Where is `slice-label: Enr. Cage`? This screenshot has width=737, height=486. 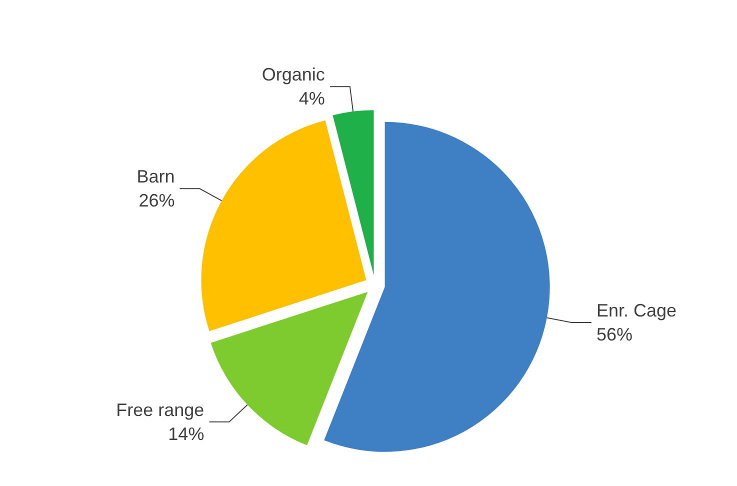 slice-label: Enr. Cage is located at coordinates (636, 310).